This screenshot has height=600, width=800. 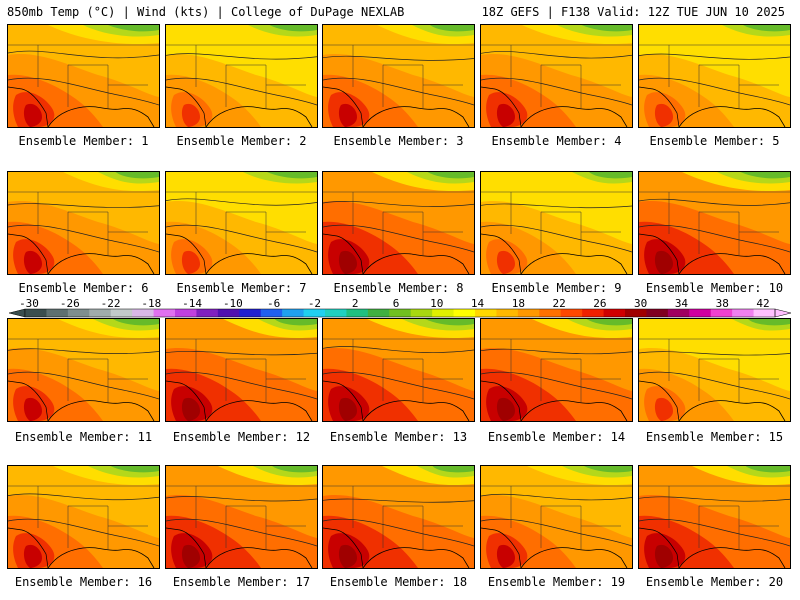 I want to click on ensemble-member-label: Ensemble Member: 14, so click(x=556, y=437).